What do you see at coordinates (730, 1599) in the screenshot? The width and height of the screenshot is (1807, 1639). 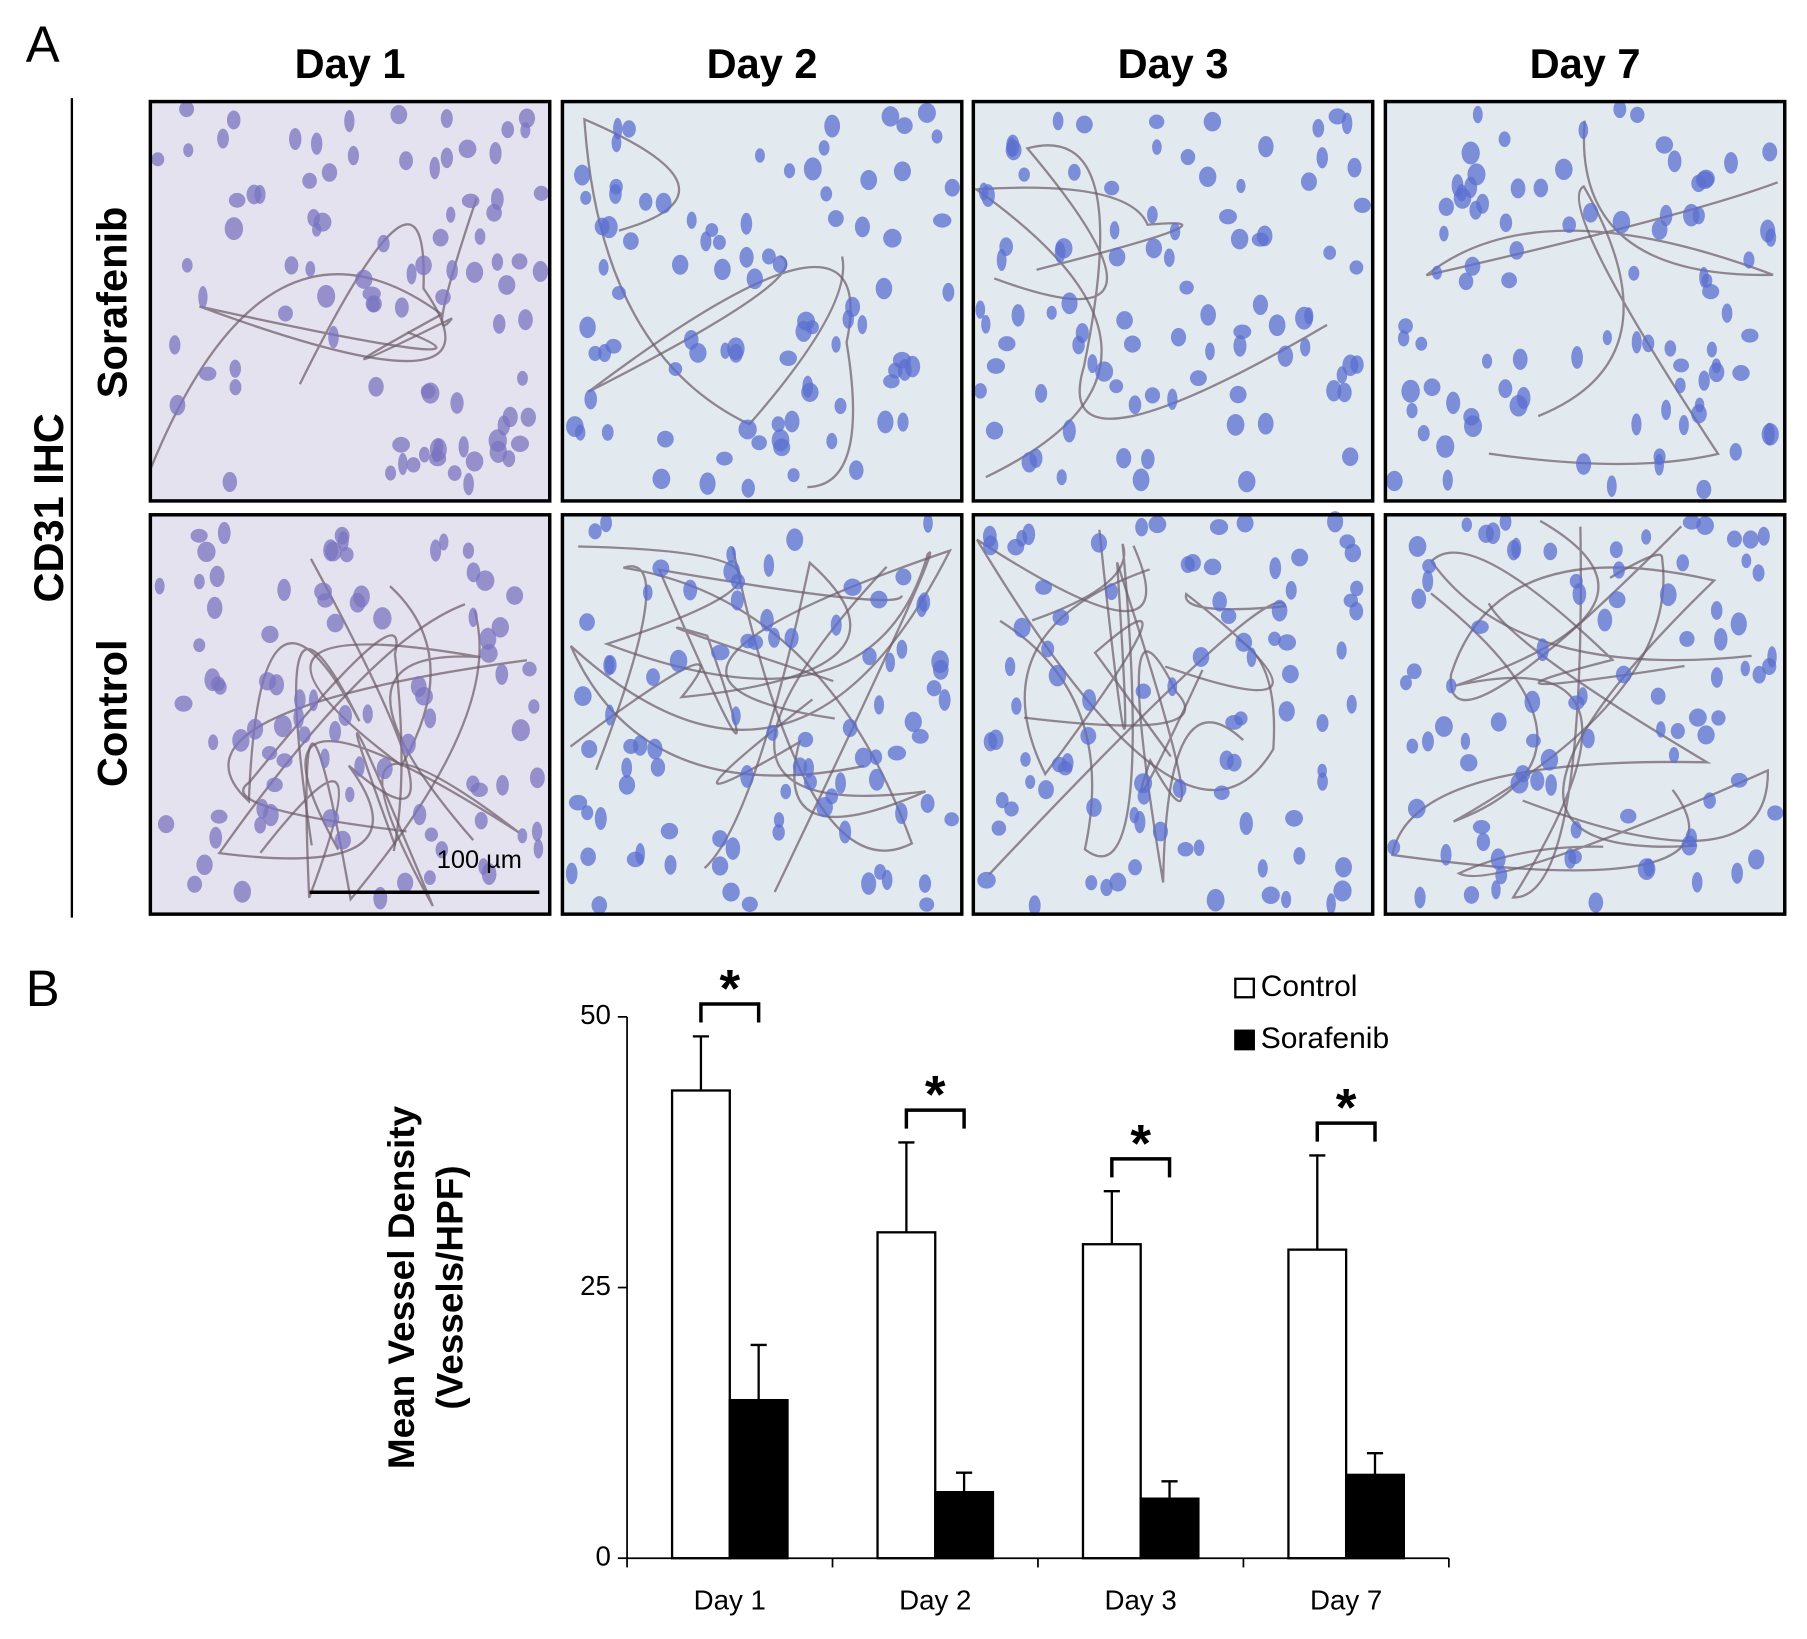 I see `x-tick-label: Day 1` at bounding box center [730, 1599].